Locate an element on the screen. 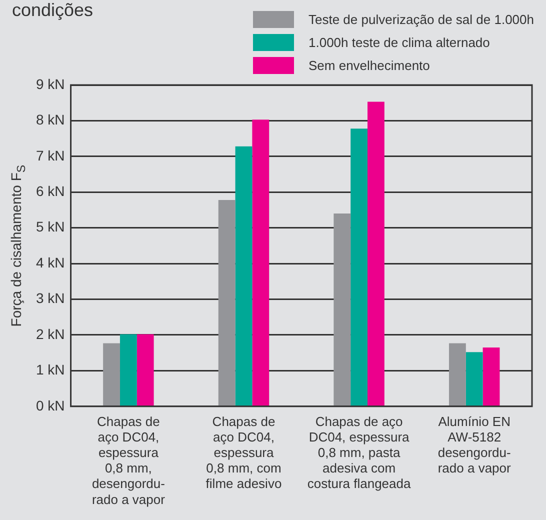 This screenshot has height=520, width=546. legend-label: Sem envelhecimento is located at coordinates (369, 65).